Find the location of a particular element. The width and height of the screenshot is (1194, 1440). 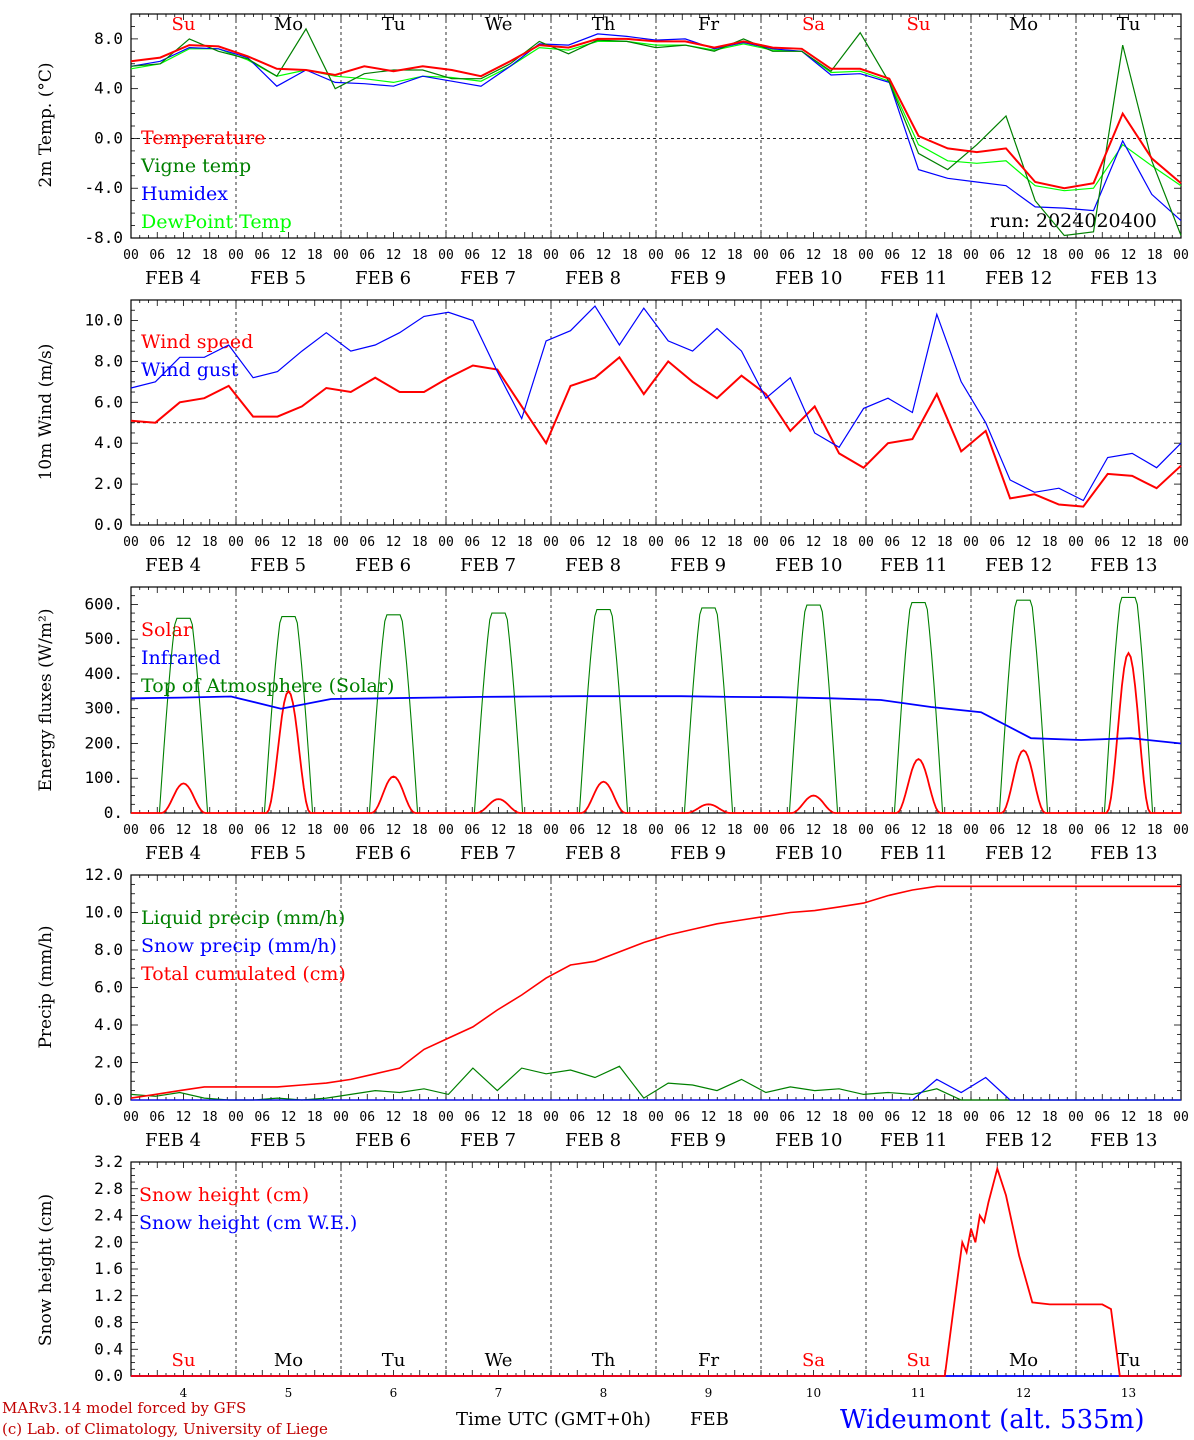

legend-entry: Total cumulated (cm) is located at coordinates (243, 974).